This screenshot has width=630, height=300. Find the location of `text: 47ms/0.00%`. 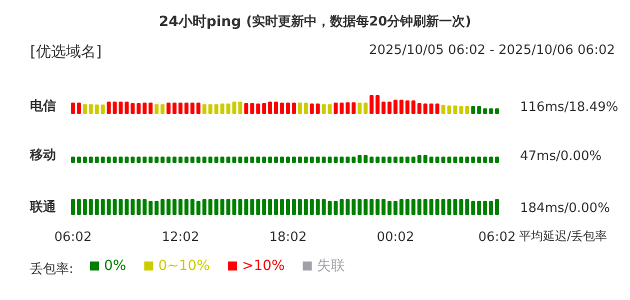

text: 47ms/0.00% is located at coordinates (561, 156).